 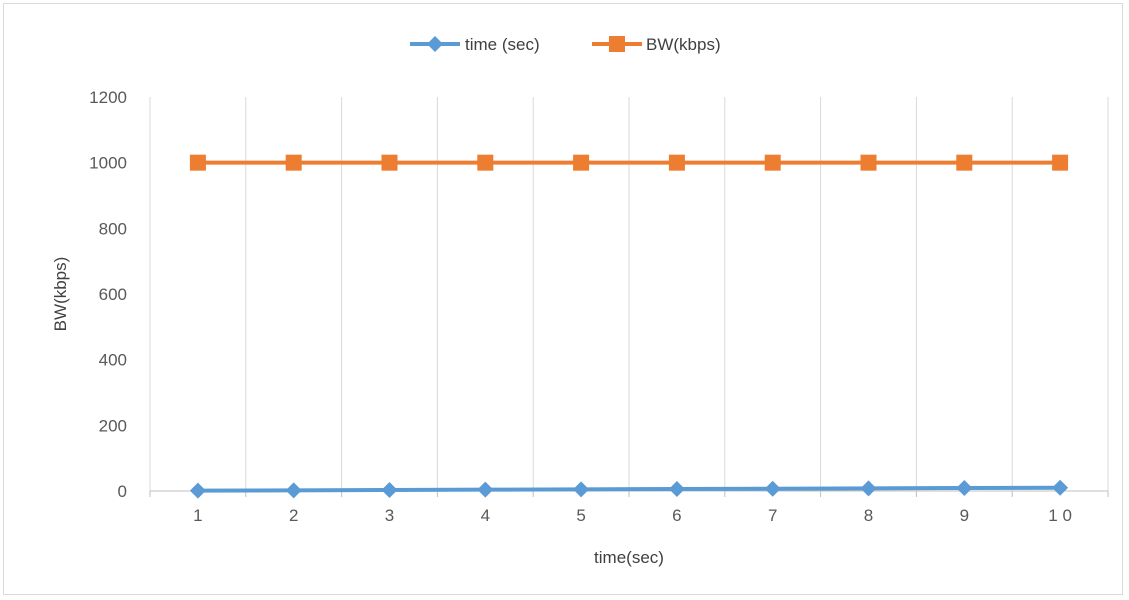 I want to click on x-tick-label: 5, so click(x=580, y=515).